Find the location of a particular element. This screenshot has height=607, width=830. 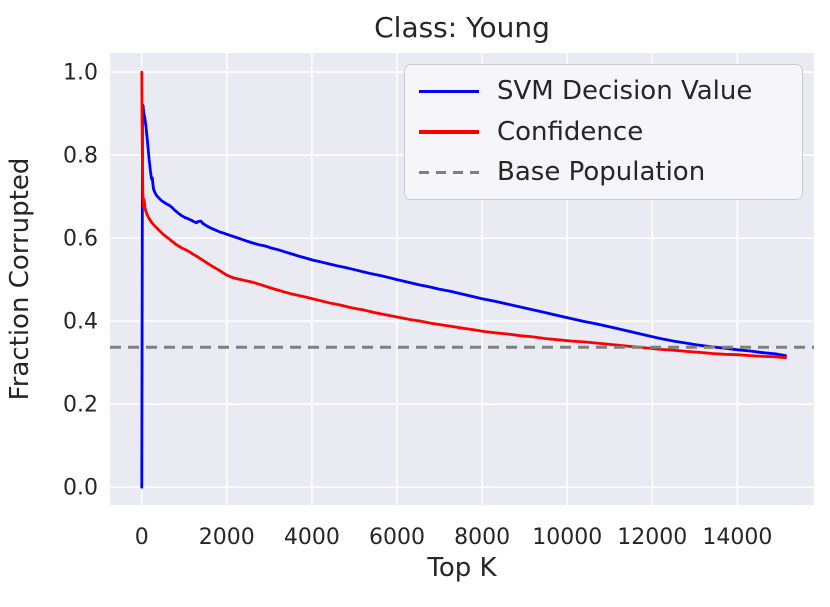

y-tick-label: 0.4 is located at coordinates (80, 322).